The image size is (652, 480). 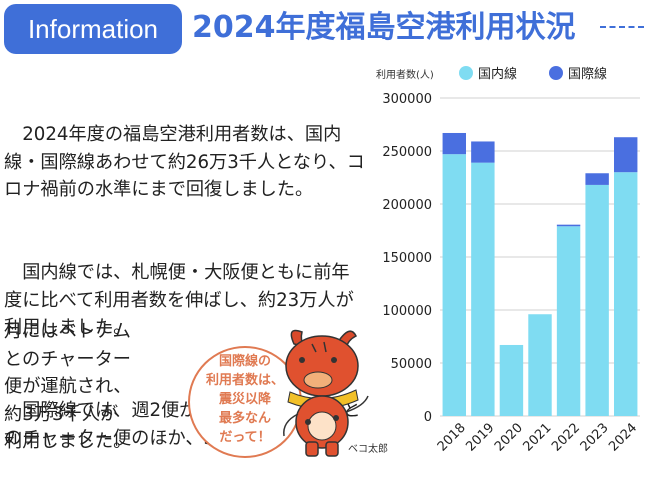 I want to click on bar-2020-domestic, so click(x=511, y=380).